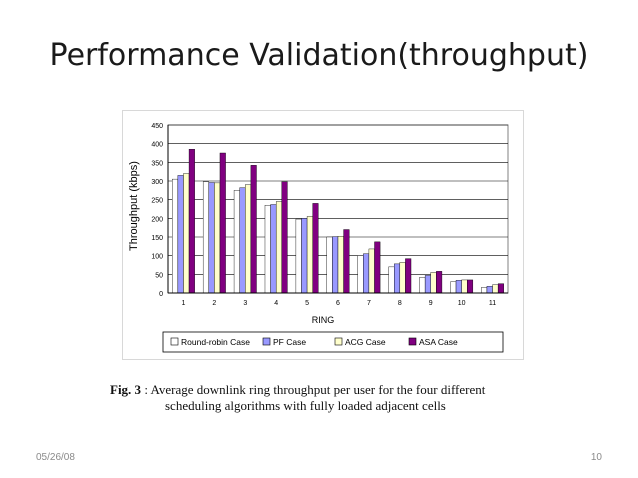  Describe the element at coordinates (492, 303) in the screenshot. I see `x-tick-label: 11` at that location.